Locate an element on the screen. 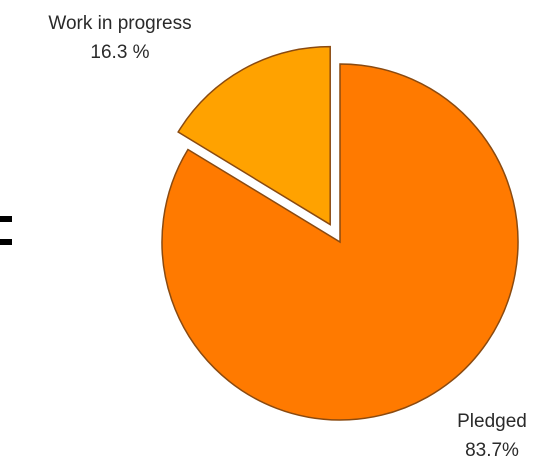 This screenshot has width=545, height=473. slice-label-pledged-value: 83.7% is located at coordinates (492, 450).